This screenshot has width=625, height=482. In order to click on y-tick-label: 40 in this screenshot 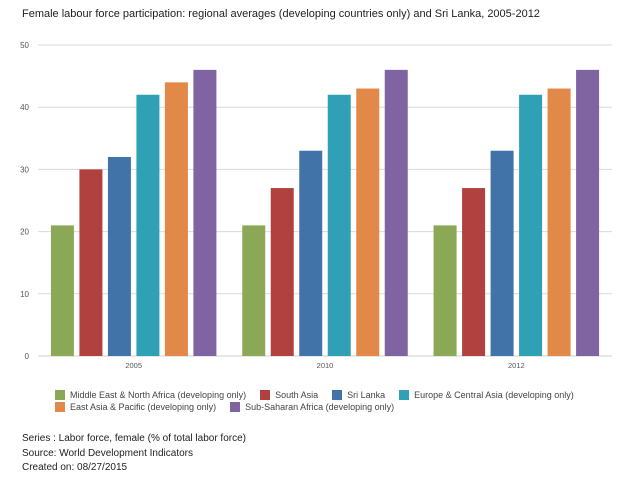, I will do `click(24, 107)`.